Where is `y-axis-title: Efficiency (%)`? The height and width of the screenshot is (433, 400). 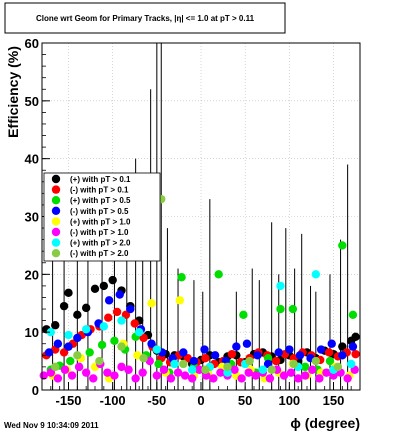
y-axis-title: Efficiency (%) is located at coordinates (13, 92).